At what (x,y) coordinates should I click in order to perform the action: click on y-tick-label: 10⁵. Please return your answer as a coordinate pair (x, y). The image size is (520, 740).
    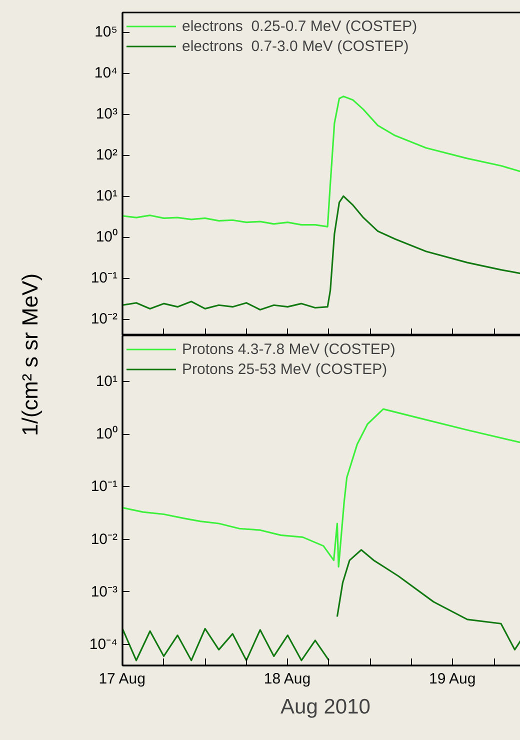
    Looking at the image, I should click on (106, 32).